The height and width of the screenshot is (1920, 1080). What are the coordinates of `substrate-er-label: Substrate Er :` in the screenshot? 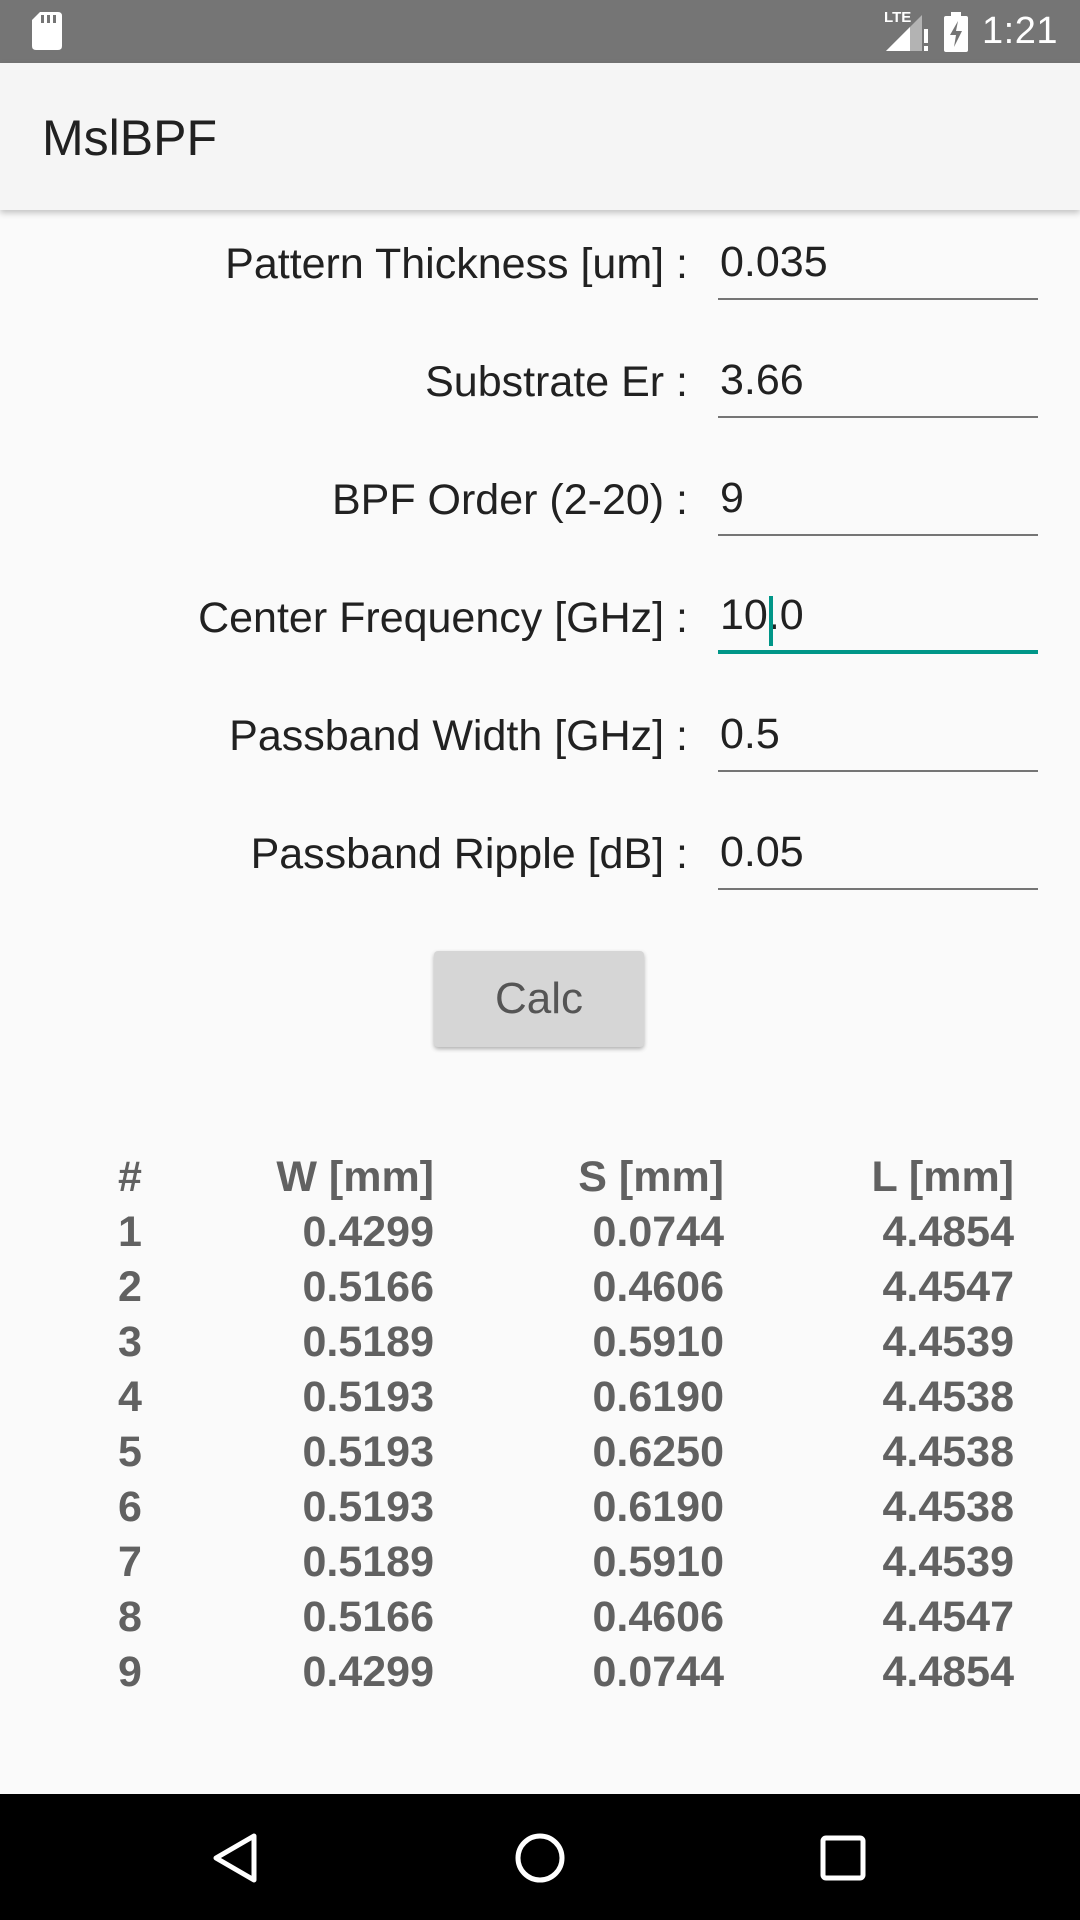 It's located at (556, 382).